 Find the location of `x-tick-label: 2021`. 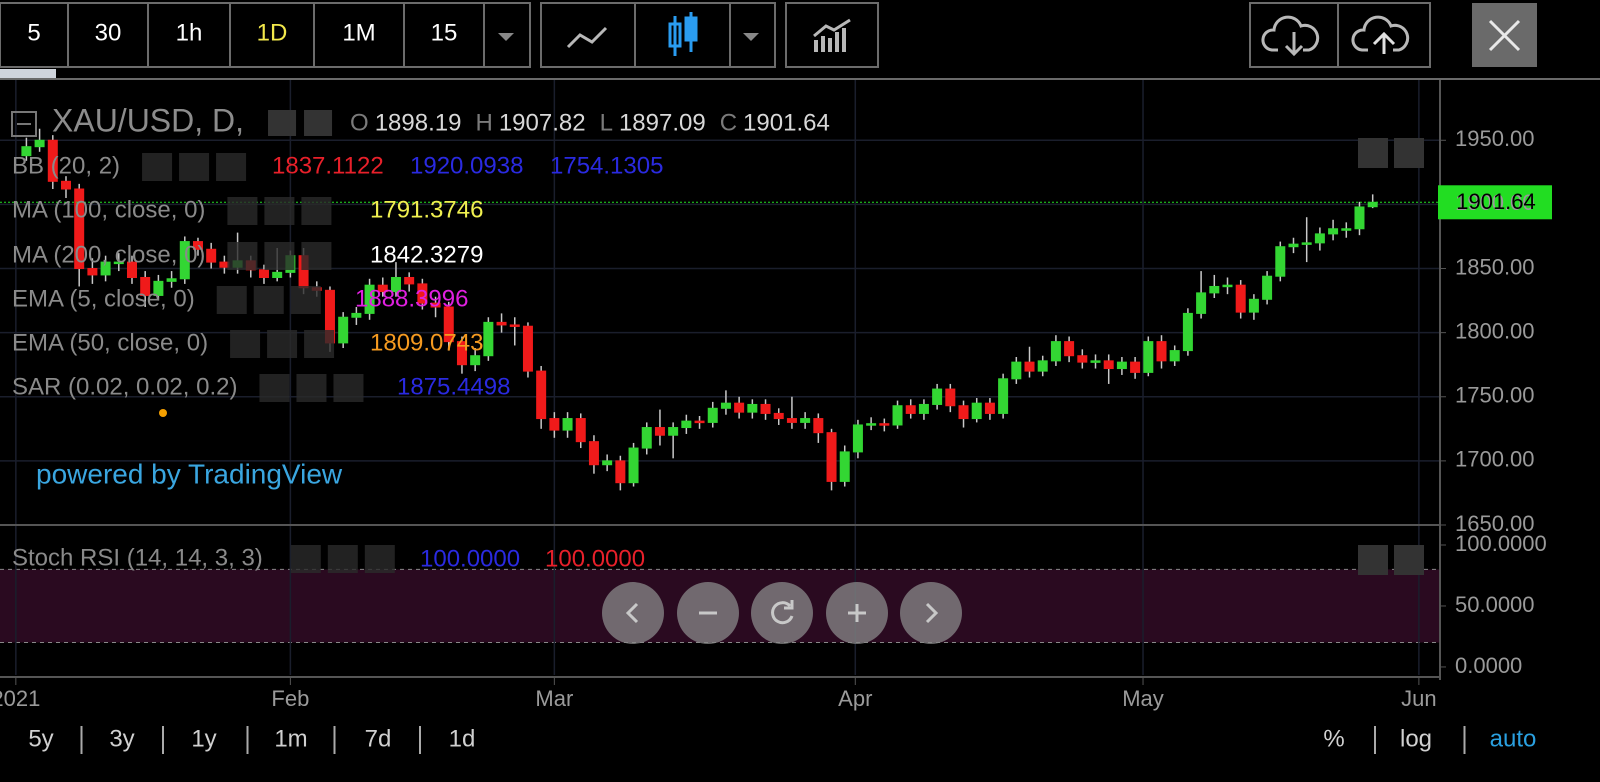

x-tick-label: 2021 is located at coordinates (20, 698).